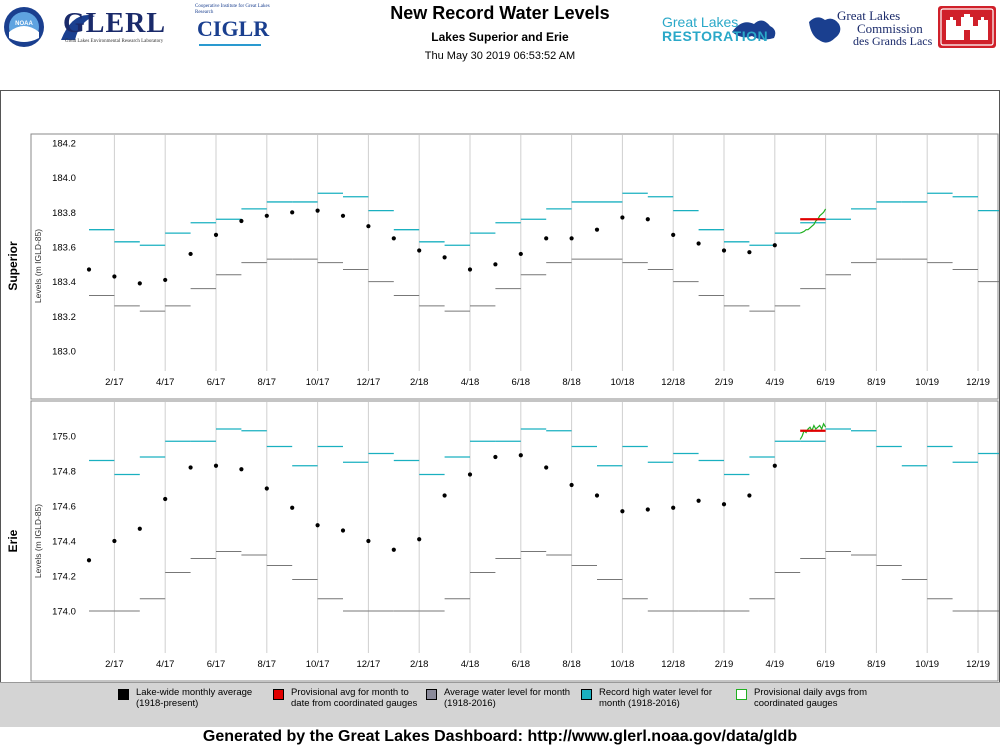 This screenshot has height=750, width=1000. Describe the element at coordinates (470, 382) in the screenshot. I see `x-tick-label: 4/18` at that location.